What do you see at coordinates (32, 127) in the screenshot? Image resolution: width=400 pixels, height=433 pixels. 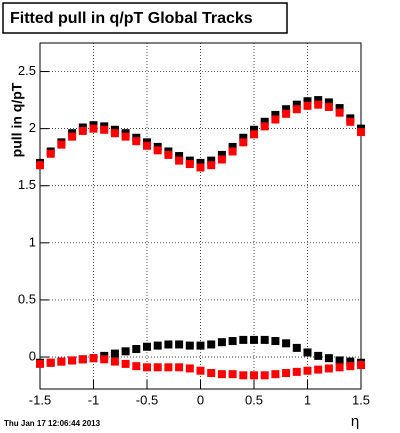 I see `y-tick-label: 2` at bounding box center [32, 127].